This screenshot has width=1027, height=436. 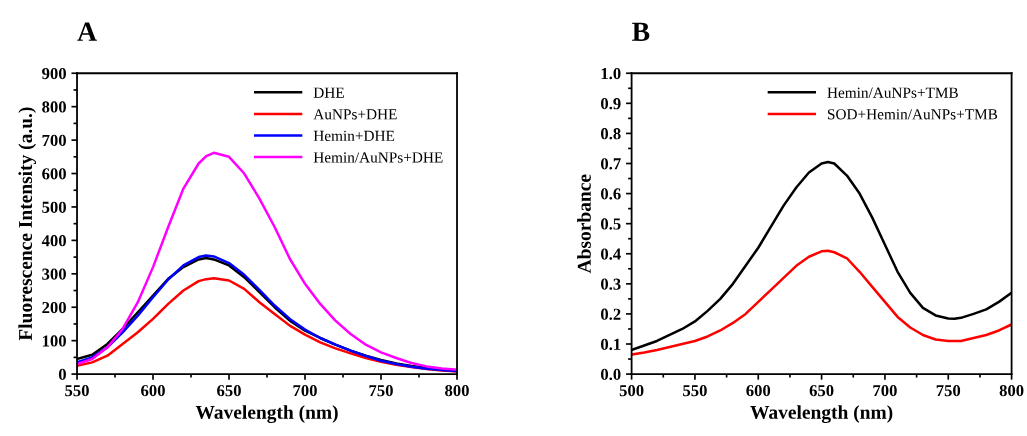 I want to click on legend-label: AuNPs+DHE, so click(x=355, y=114).